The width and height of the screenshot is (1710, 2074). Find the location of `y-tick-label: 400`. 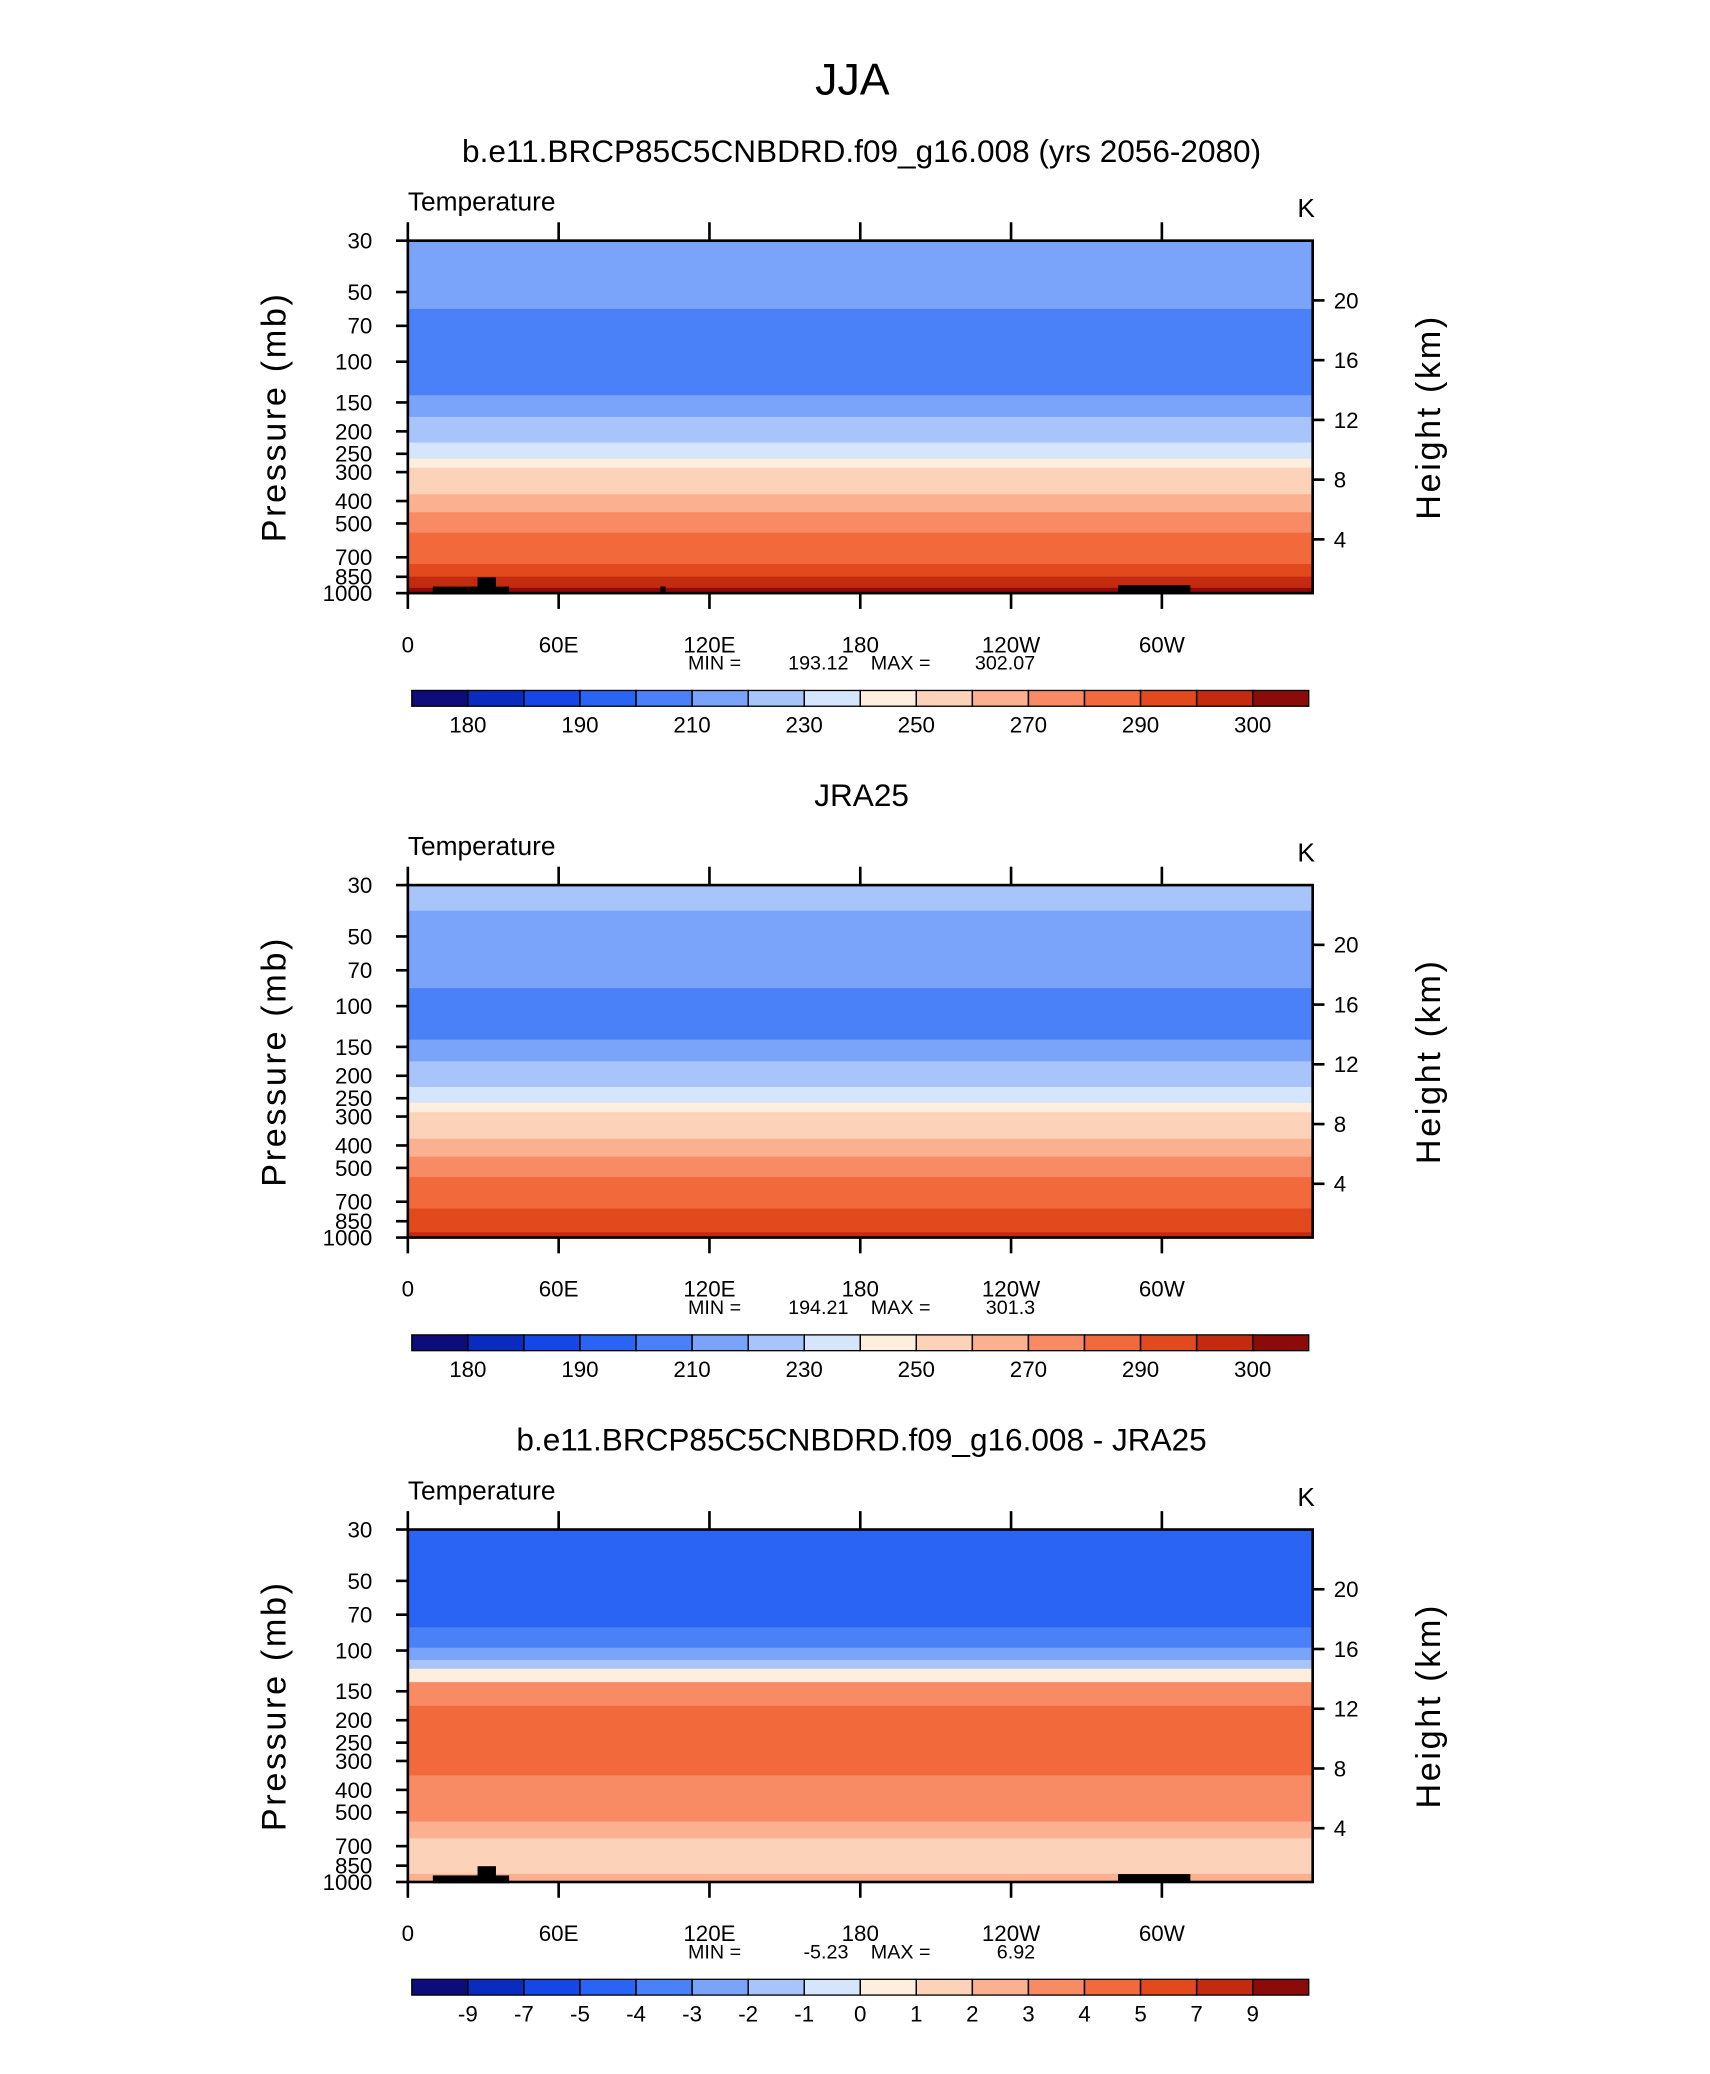

y-tick-label: 400 is located at coordinates (353, 501).